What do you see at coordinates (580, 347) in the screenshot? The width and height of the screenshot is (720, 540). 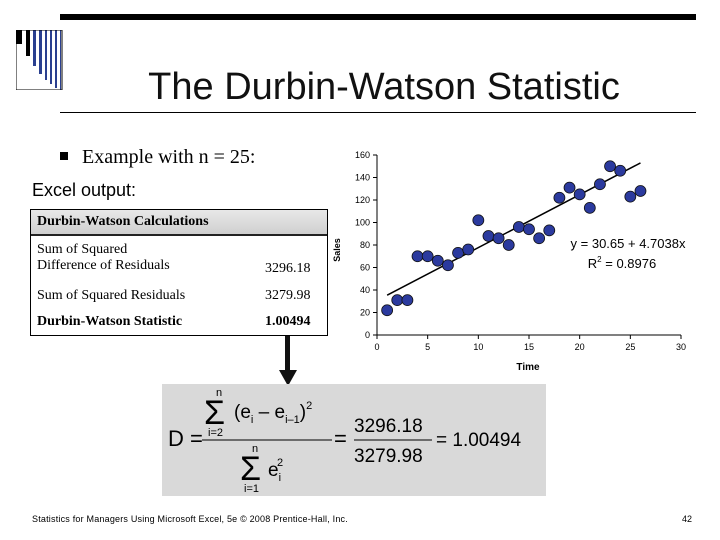 I see `x-tick-label: 20` at bounding box center [580, 347].